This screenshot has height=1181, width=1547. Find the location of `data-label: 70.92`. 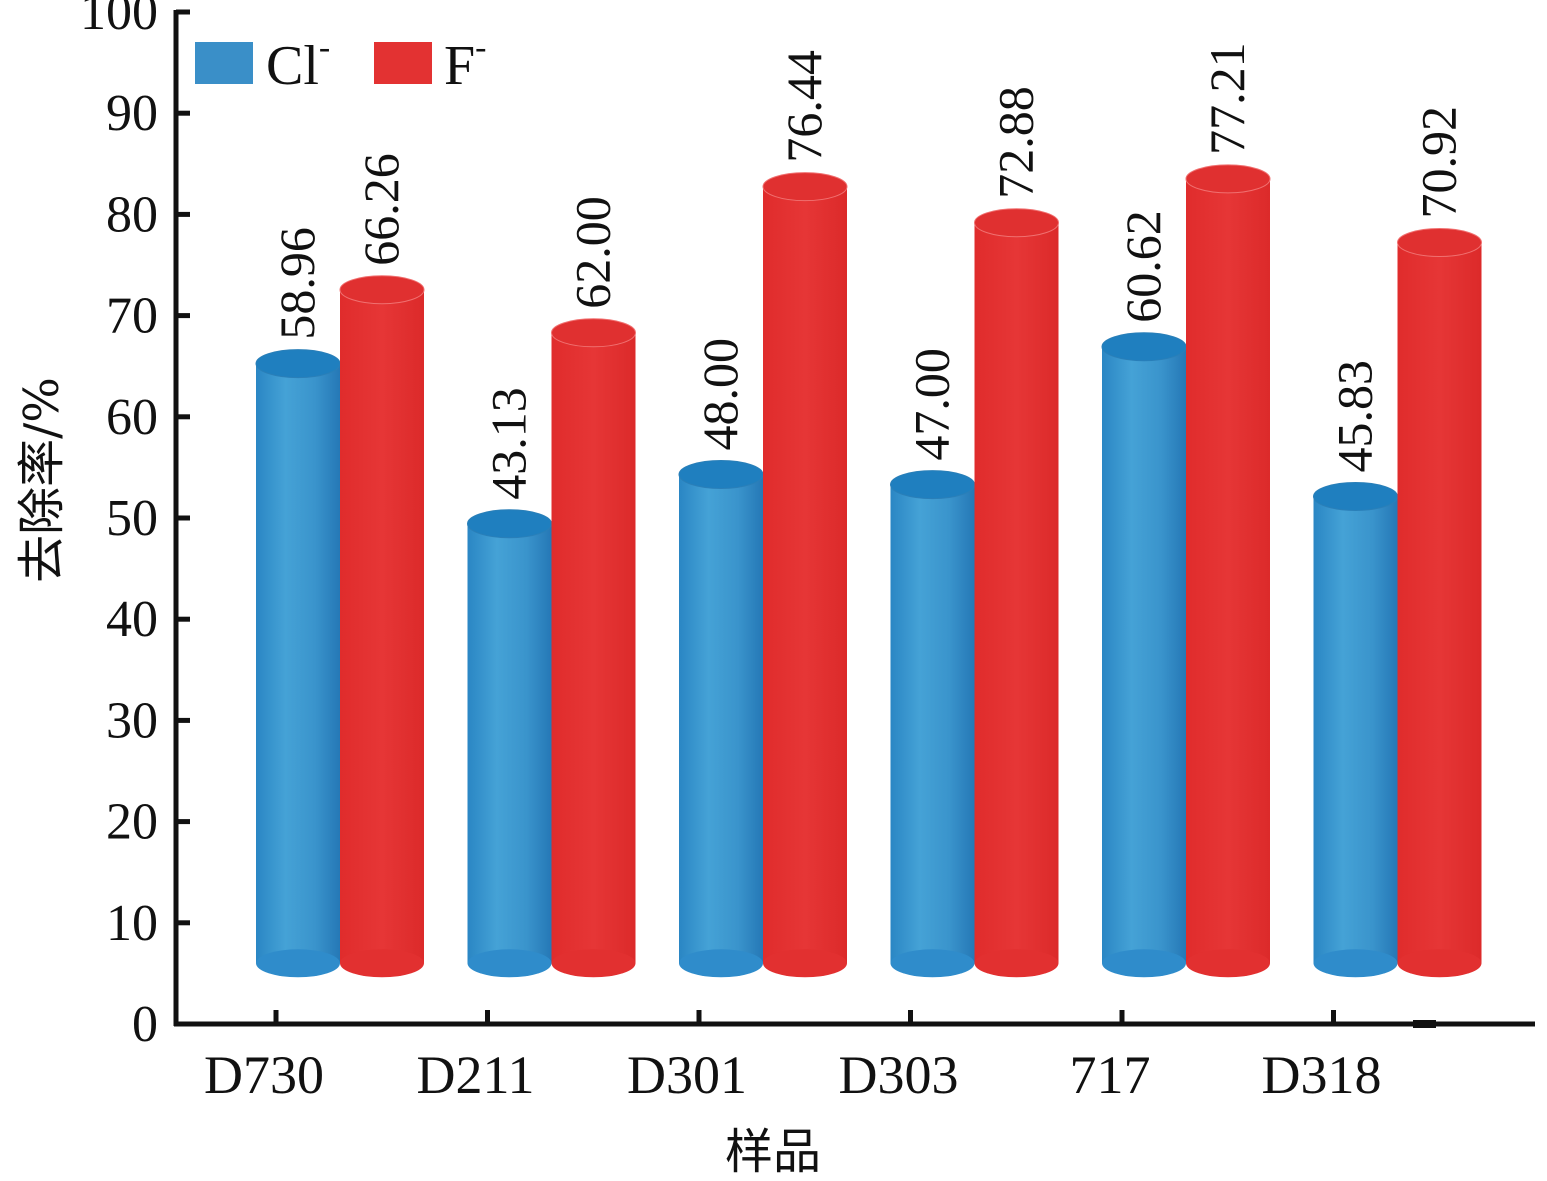

data-label: 70.92 is located at coordinates (1439, 162).